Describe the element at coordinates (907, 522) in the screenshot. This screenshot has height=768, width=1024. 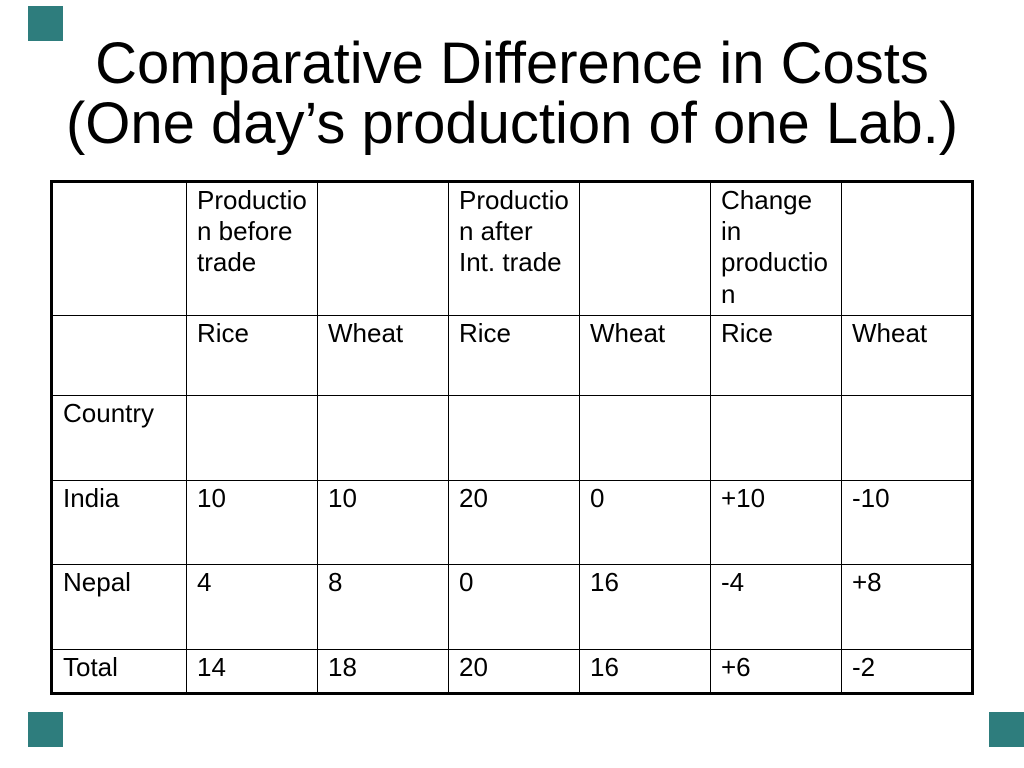
I see `table-cell: -10` at that location.